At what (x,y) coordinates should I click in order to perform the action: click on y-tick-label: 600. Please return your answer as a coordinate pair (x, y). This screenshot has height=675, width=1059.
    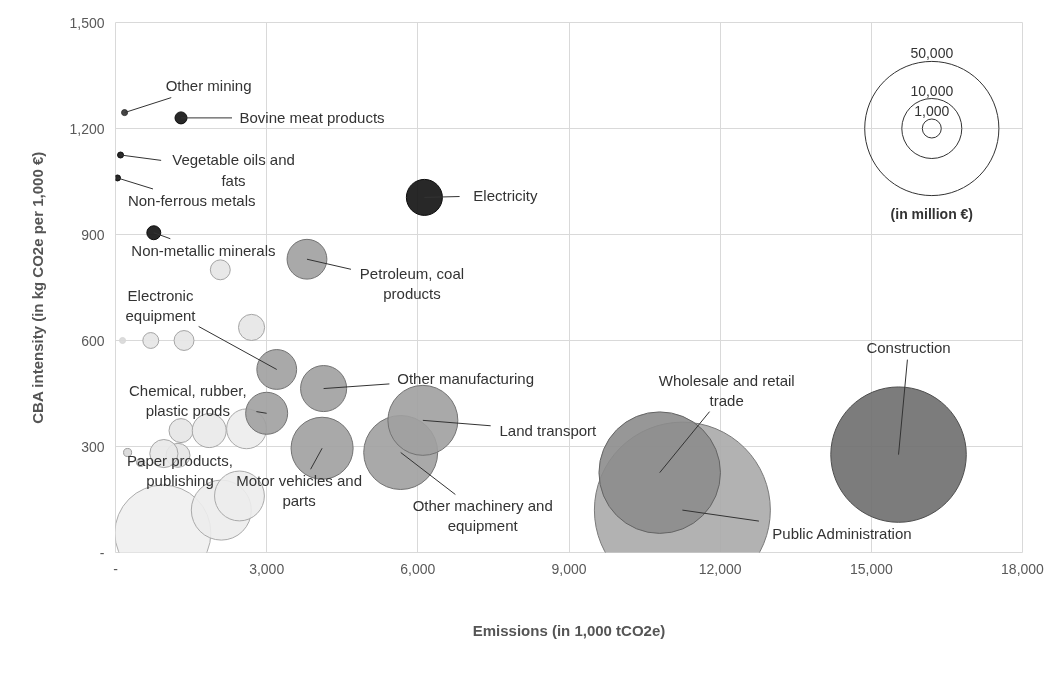
    Looking at the image, I should click on (93, 340).